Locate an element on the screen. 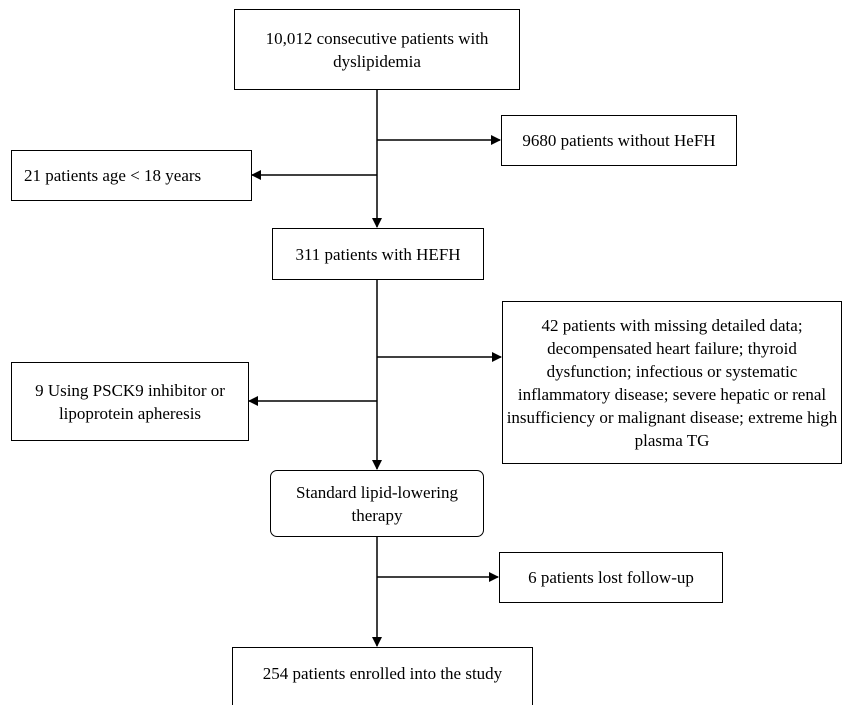 This screenshot has height=705, width=859. excluded-age-text: 21 patients age < 18 years is located at coordinates (113, 175).